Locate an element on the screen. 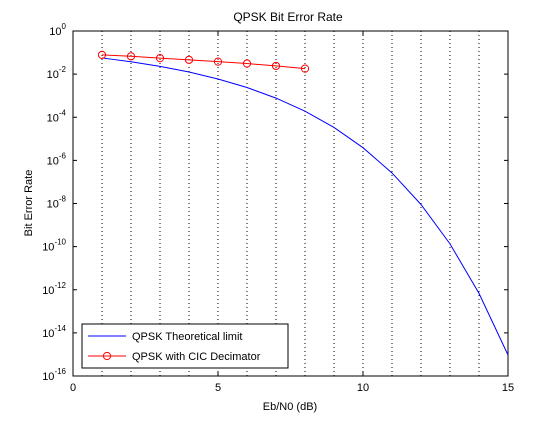 The image size is (560, 425). y-tick-label: 10⁻¹² is located at coordinates (54, 289).